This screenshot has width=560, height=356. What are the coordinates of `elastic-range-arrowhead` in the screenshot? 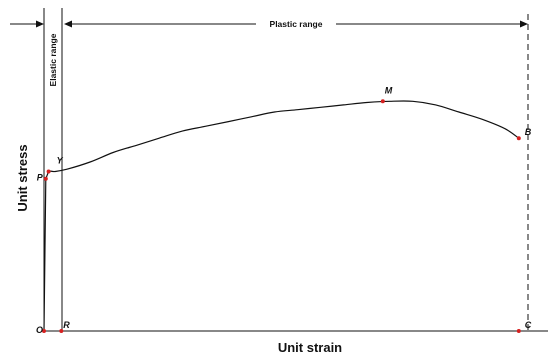 It's located at (40, 24).